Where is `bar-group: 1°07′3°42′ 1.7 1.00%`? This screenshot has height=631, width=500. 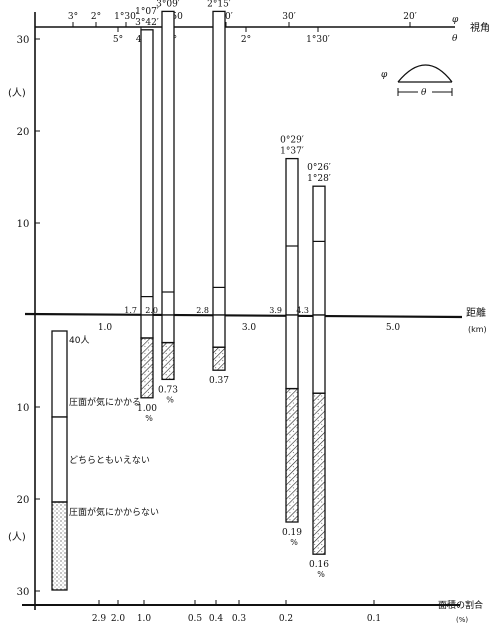 bar-group: 1°07′3°42′ 1.7 1.00% is located at coordinates (141, 215).